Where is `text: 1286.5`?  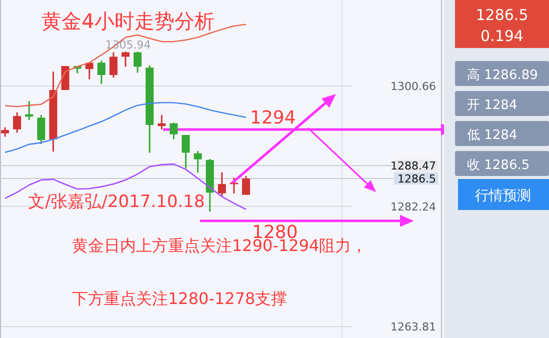 text: 1286.5 is located at coordinates (502, 15).